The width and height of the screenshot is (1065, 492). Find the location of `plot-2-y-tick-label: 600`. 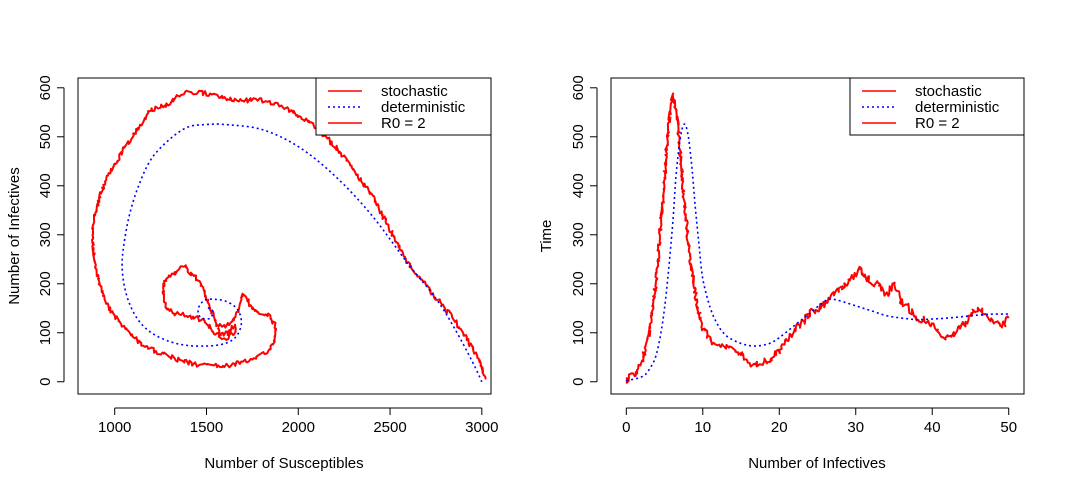

plot-2-y-tick-label: 600 is located at coordinates (578, 87).